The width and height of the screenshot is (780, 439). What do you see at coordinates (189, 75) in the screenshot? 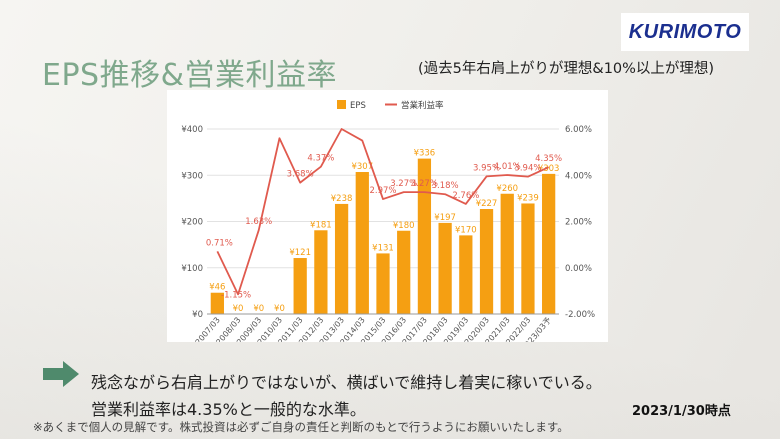
I see `page-title: EPS推移&営業利益率` at bounding box center [189, 75].